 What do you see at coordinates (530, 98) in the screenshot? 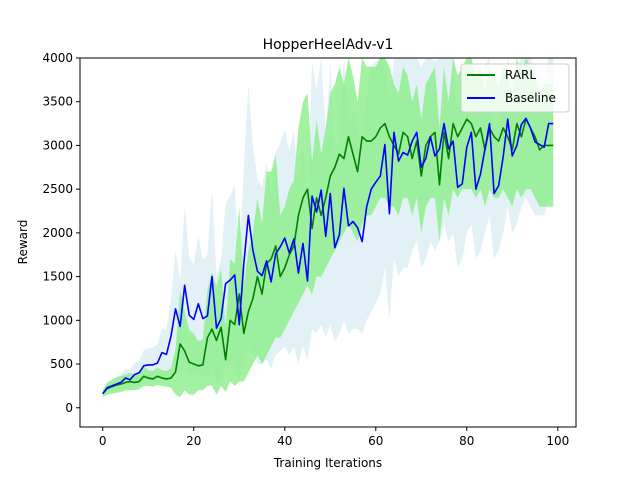
I see `legend-label-baseline: Baseline` at bounding box center [530, 98].